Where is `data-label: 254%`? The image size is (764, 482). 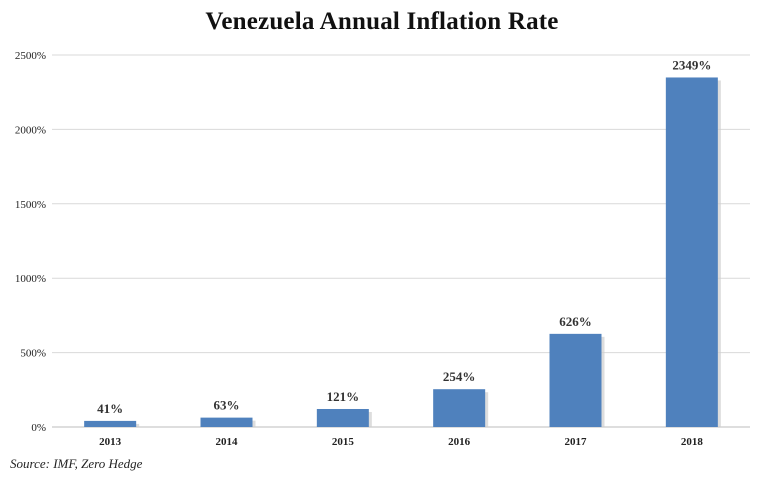
data-label: 254% is located at coordinates (459, 376).